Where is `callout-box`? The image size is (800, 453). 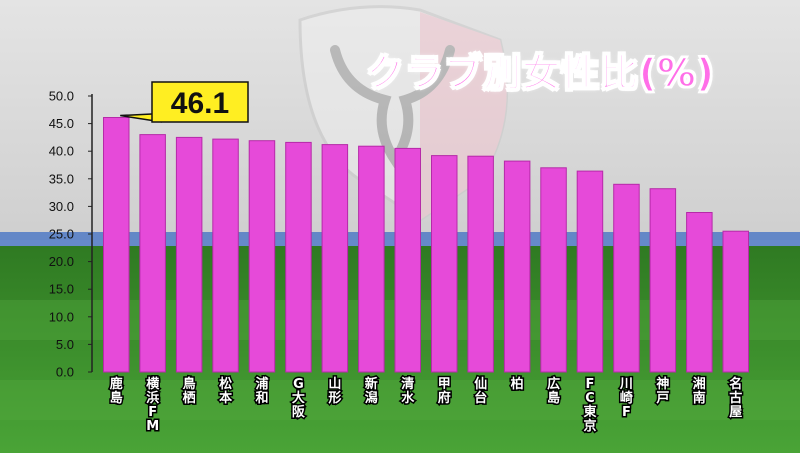
callout-box is located at coordinates (200, 102).